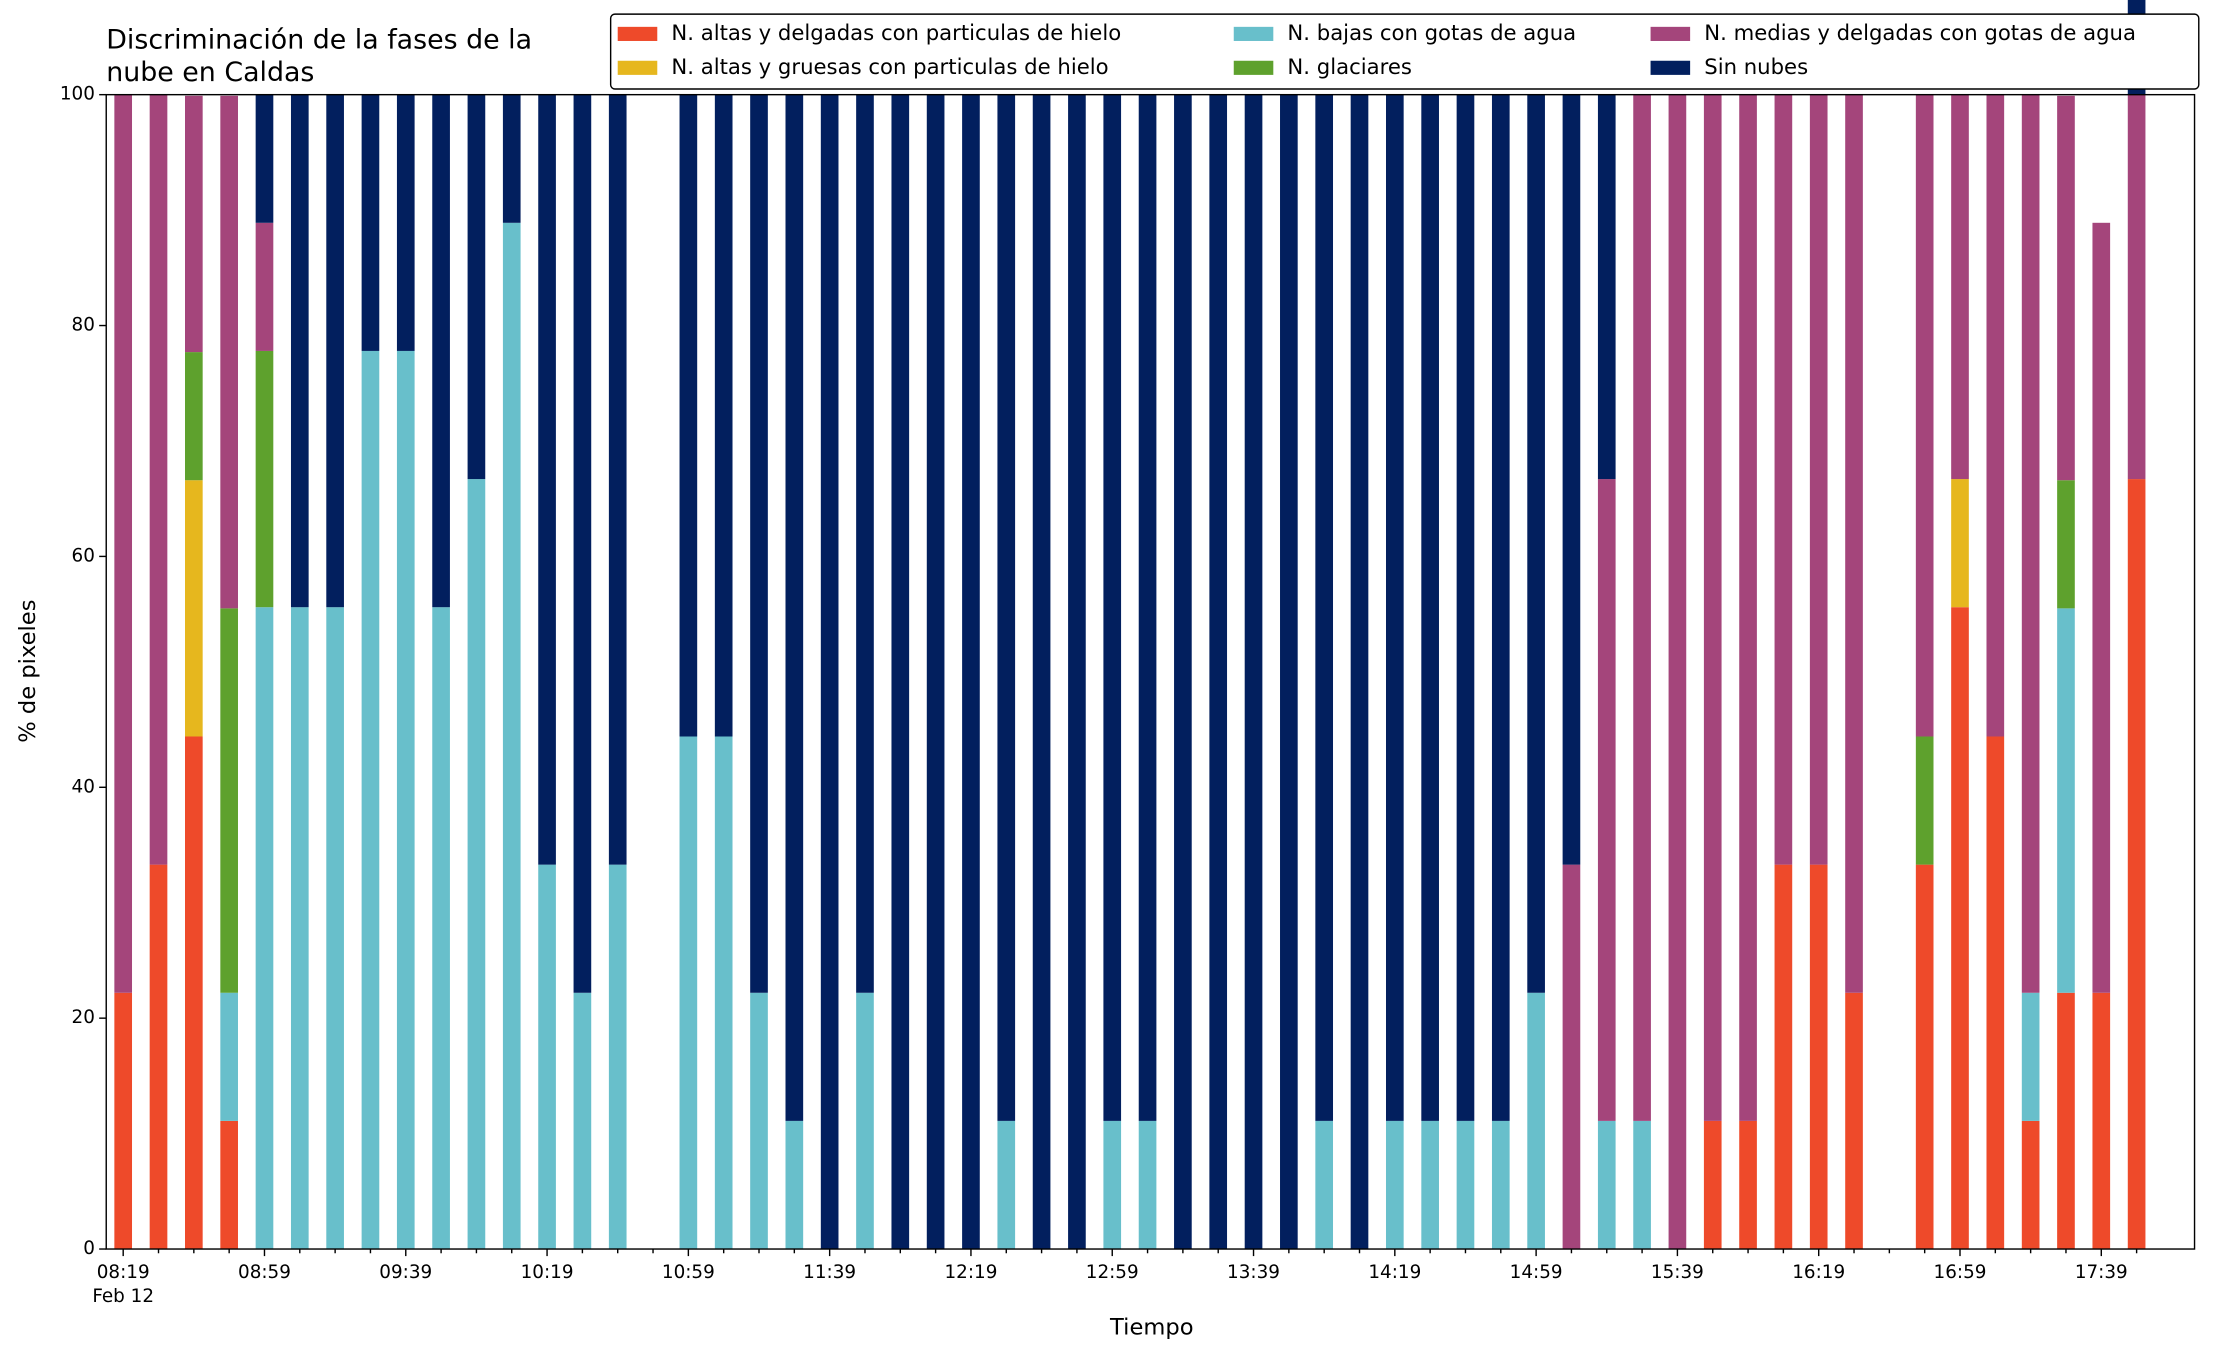 The width and height of the screenshot is (2216, 1355). I want to click on x-tick-label: 10:59, so click(688, 1272).